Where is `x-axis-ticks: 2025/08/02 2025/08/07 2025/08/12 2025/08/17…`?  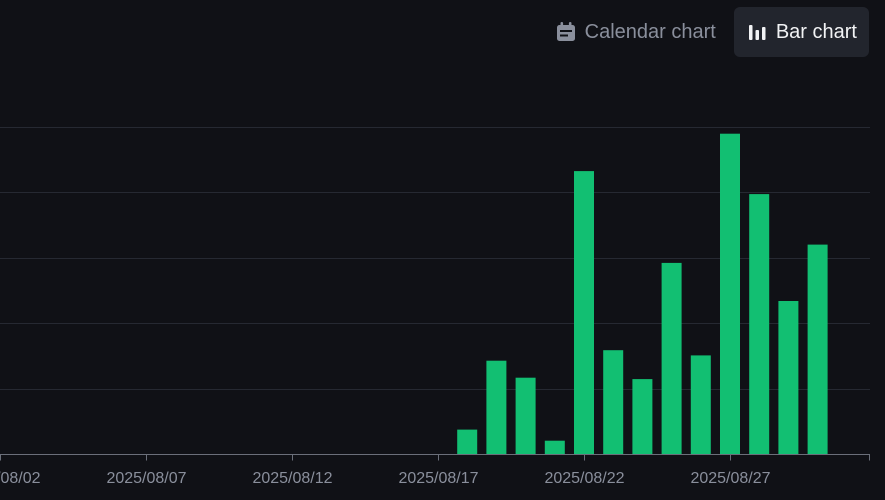 x-axis-ticks: 2025/08/02 2025/08/07 2025/08/12 2025/08/17… is located at coordinates (435, 470).